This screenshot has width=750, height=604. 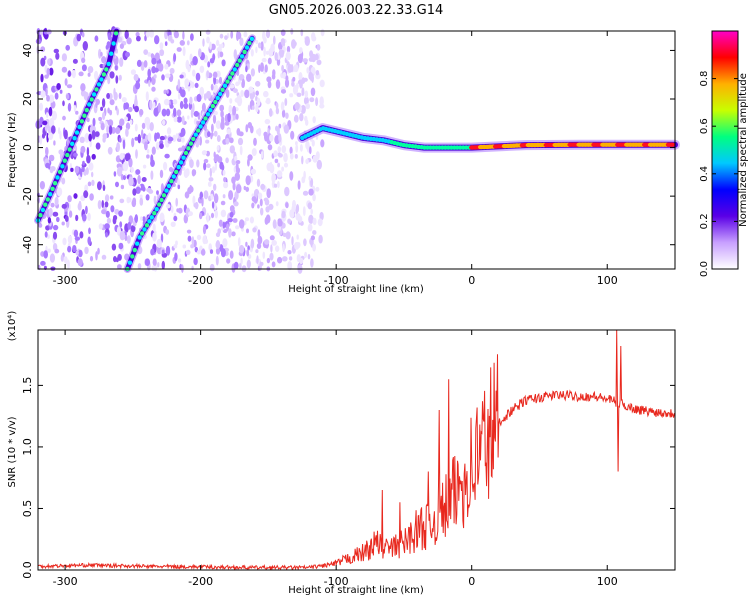 I want to click on colorbar-frame, so click(x=725, y=150).